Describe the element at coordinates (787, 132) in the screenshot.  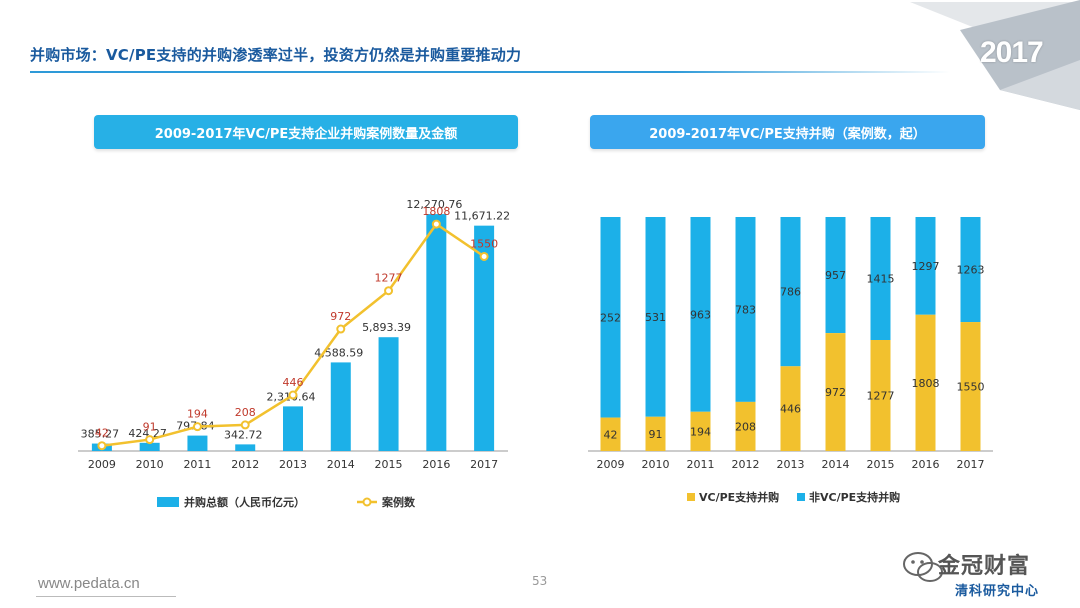
I see `right-chart-title: 2009-2017年VC/PE支持并购（案例数，起）` at that location.